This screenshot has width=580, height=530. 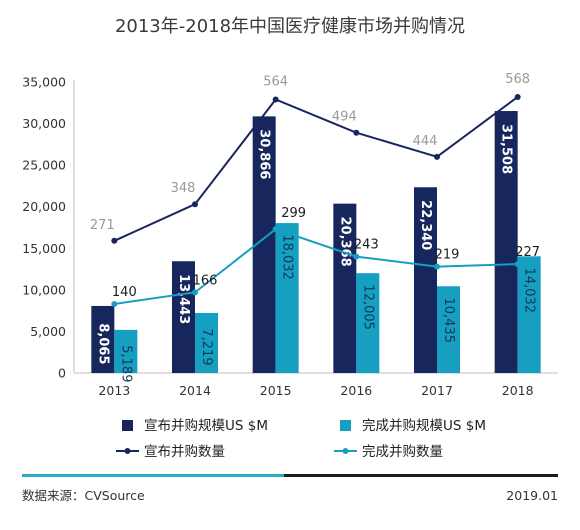 What do you see at coordinates (44, 82) in the screenshot?
I see `y-tick-label: 35,000` at bounding box center [44, 82].